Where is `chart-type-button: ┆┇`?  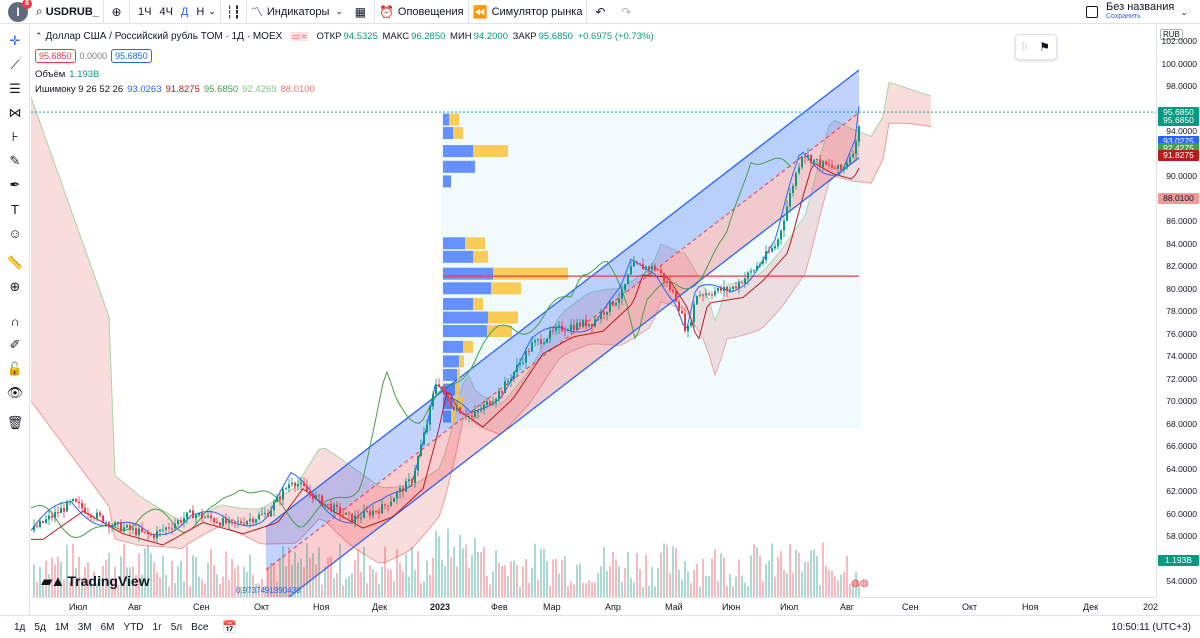 chart-type-button: ┆┇ is located at coordinates (234, 12).